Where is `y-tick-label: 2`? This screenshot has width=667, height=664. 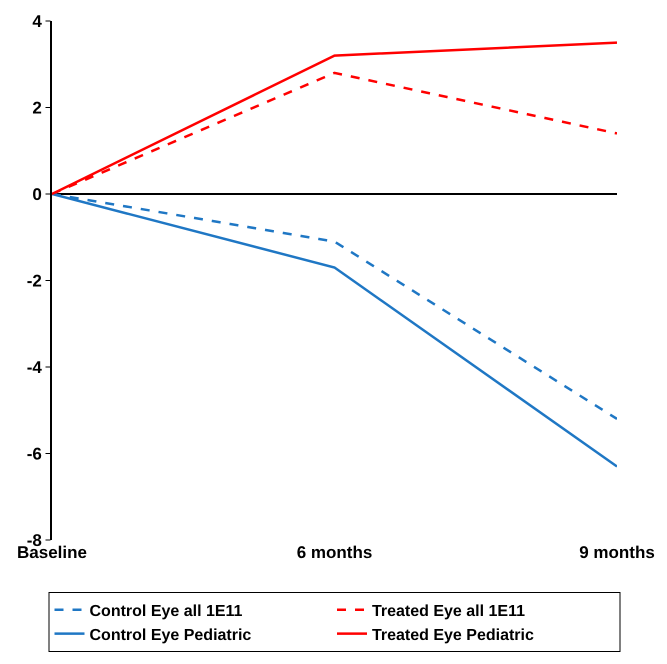
y-tick-label: 2 is located at coordinates (37, 108).